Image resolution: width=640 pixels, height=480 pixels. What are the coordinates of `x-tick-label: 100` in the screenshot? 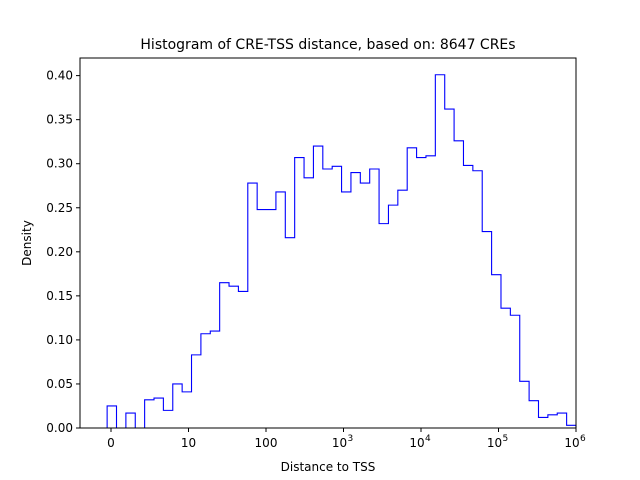 It's located at (266, 443).